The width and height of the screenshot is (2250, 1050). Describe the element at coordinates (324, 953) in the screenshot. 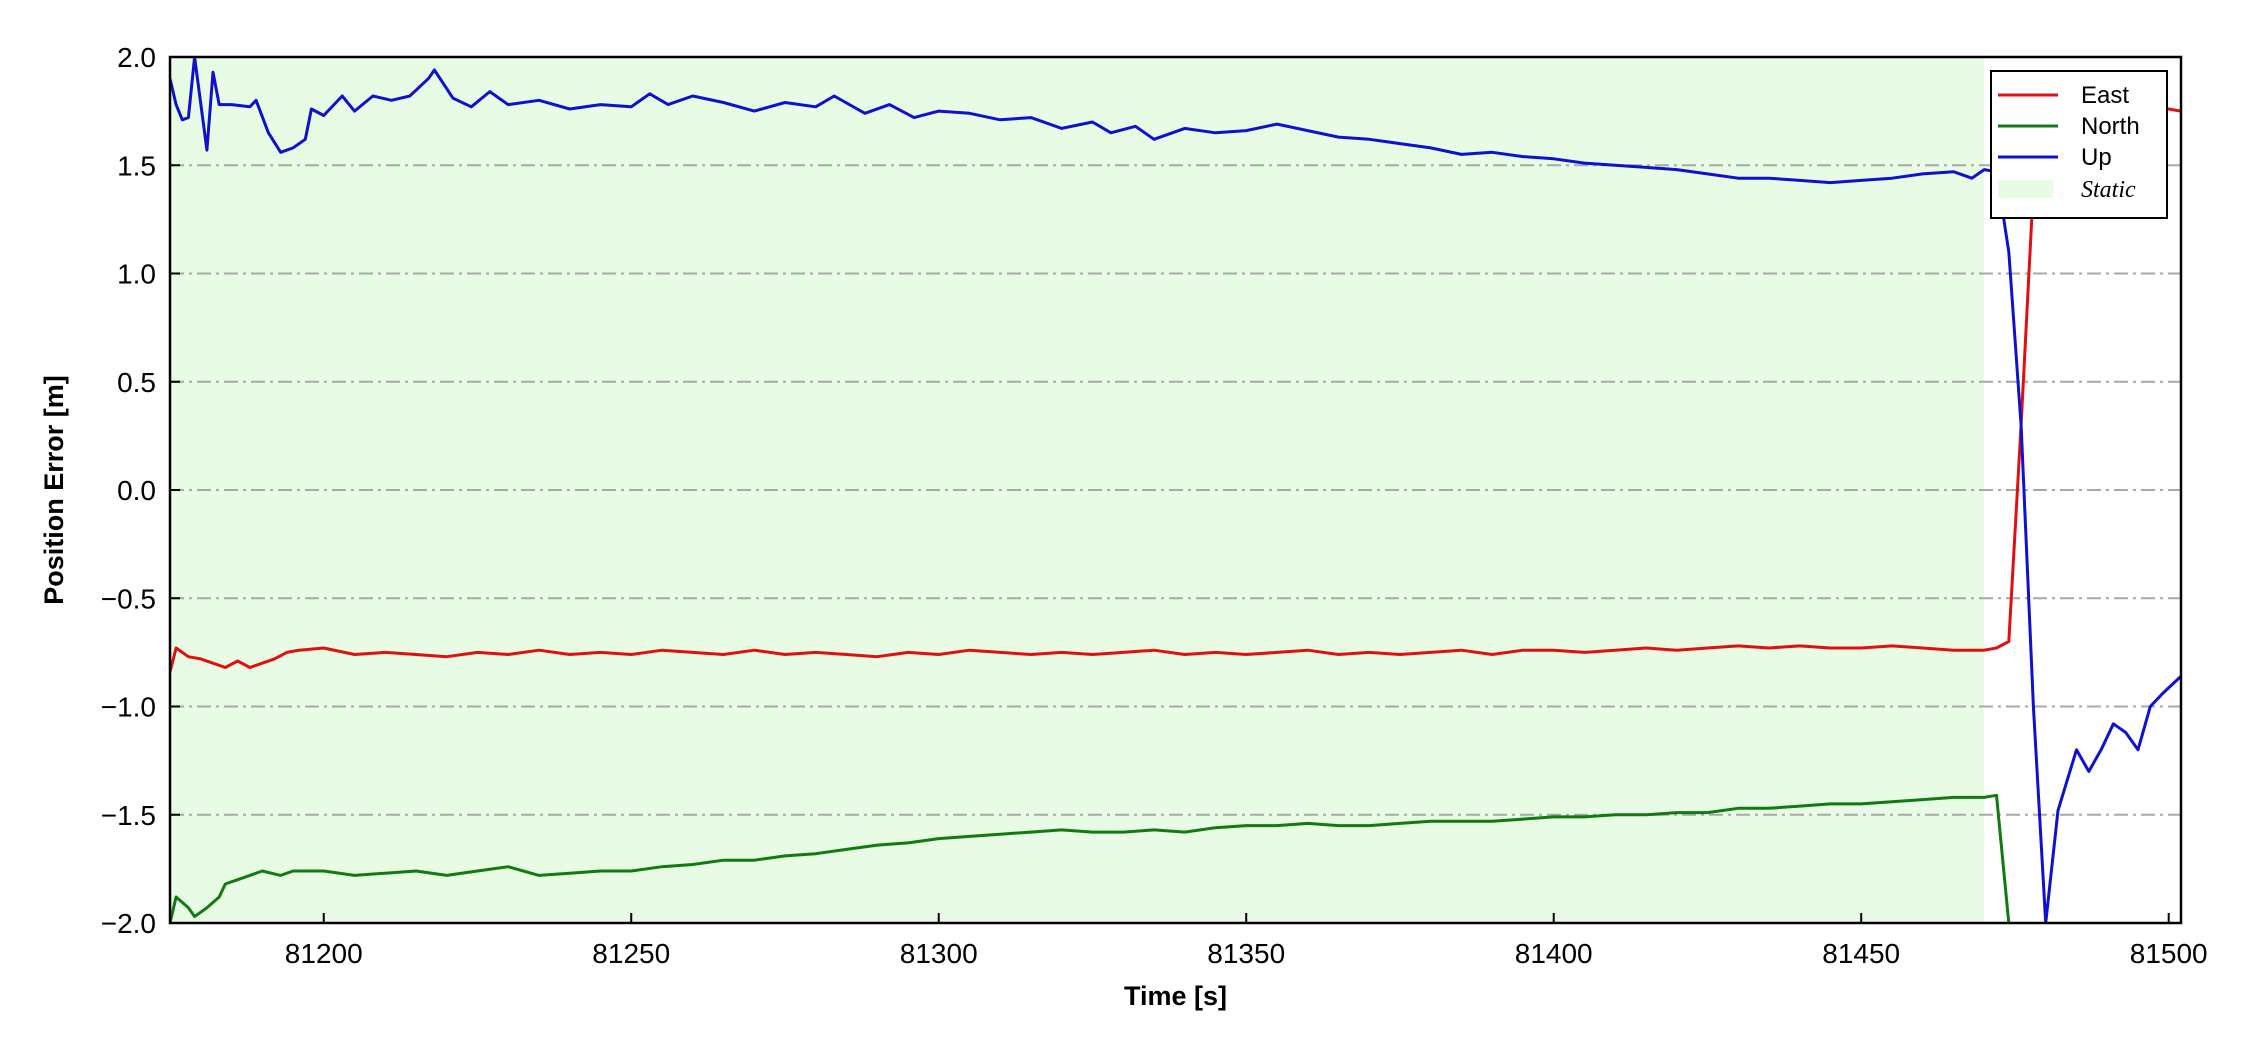

I see `x-tick-label: 81200` at that location.